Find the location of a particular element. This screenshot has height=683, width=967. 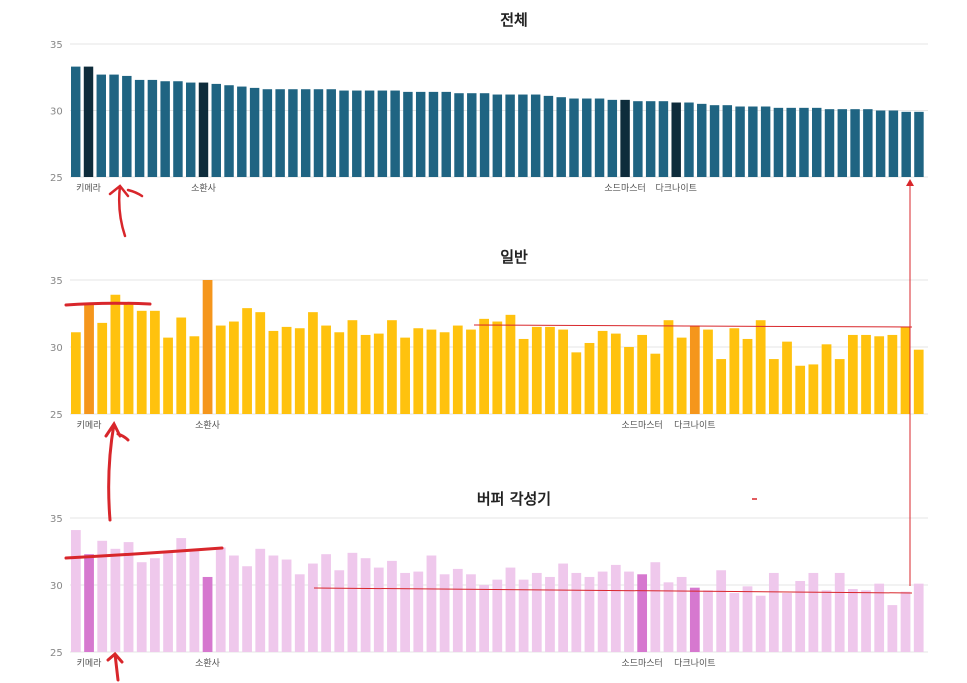

category-label-normal-10: 소환사 is located at coordinates (208, 425).